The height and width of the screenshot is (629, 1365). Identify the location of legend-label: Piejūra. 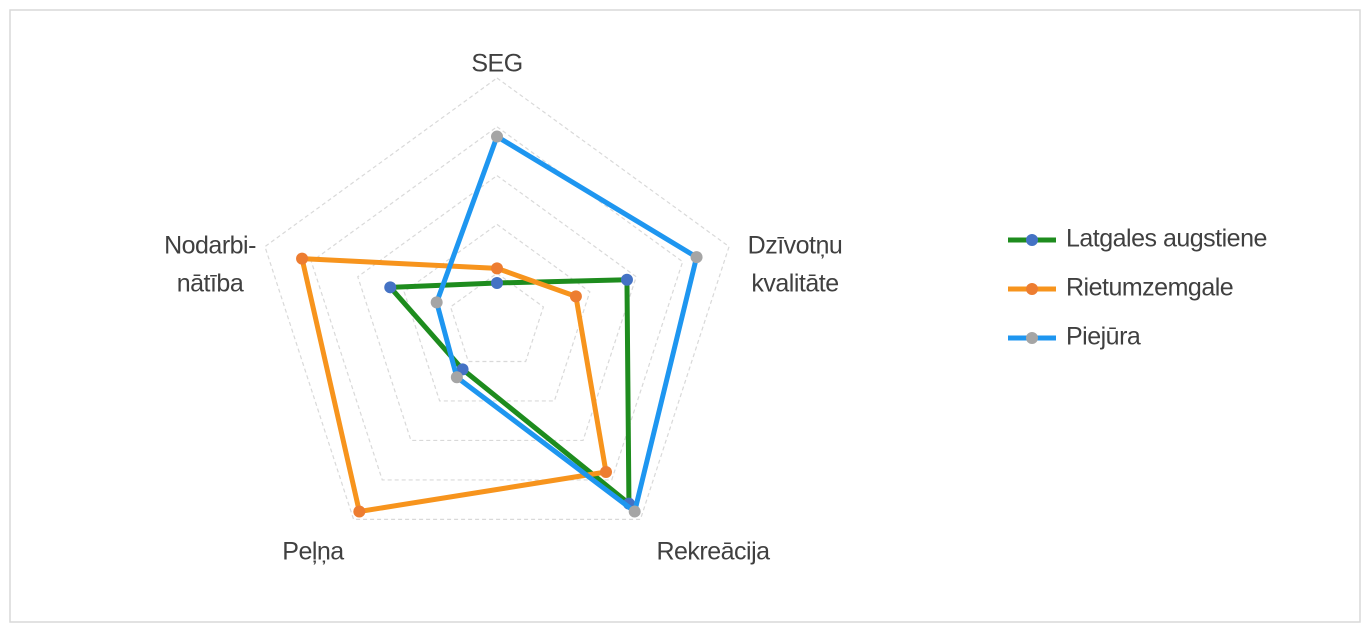
(1103, 337).